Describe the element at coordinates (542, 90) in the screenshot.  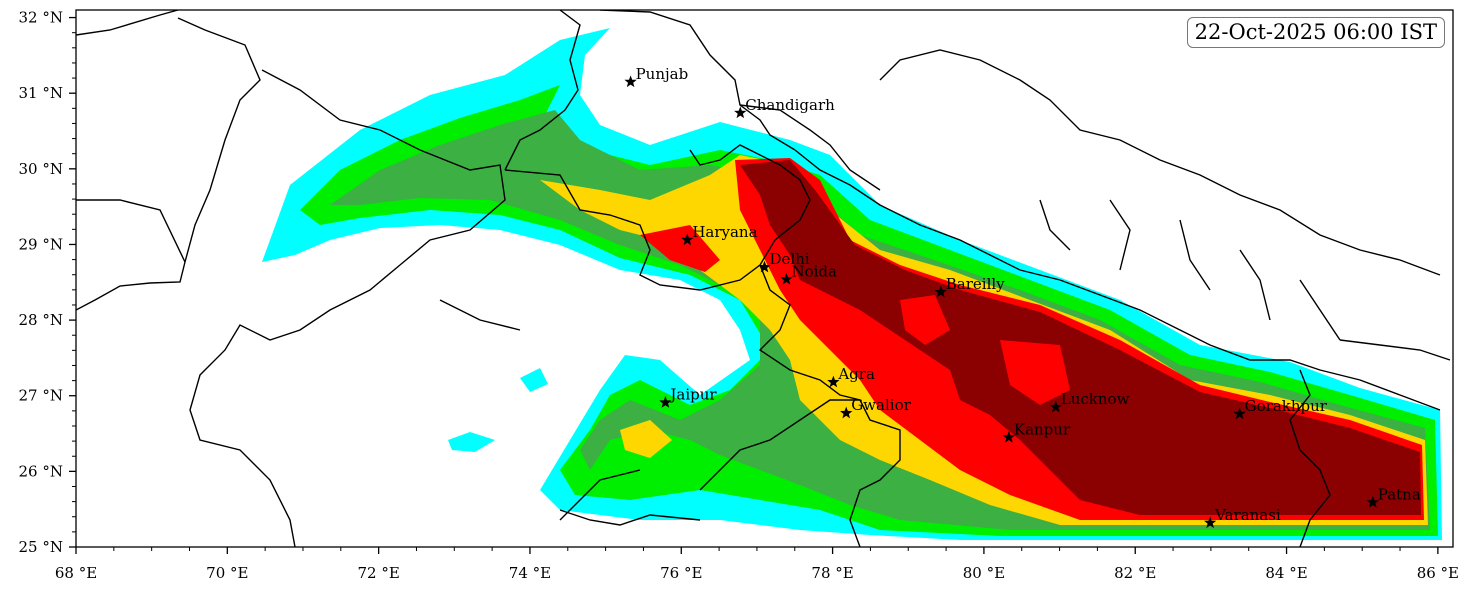
I see `punjab-outline` at that location.